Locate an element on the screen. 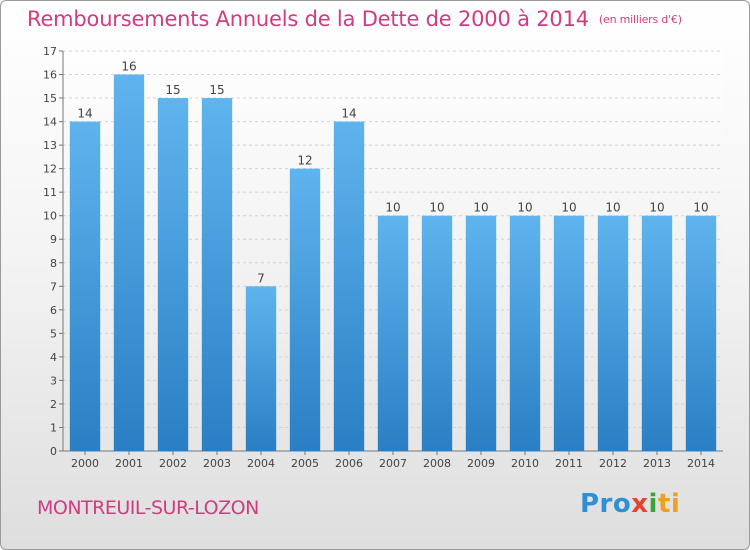  x-tick-label: 2007 is located at coordinates (393, 463).